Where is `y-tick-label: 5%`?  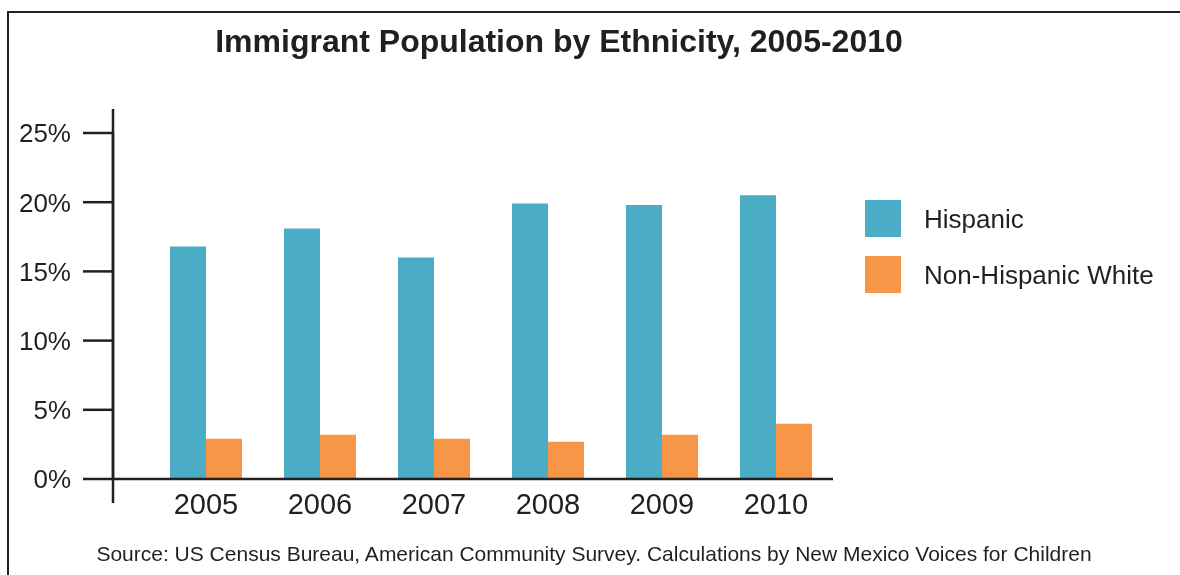 y-tick-label: 5% is located at coordinates (52, 410).